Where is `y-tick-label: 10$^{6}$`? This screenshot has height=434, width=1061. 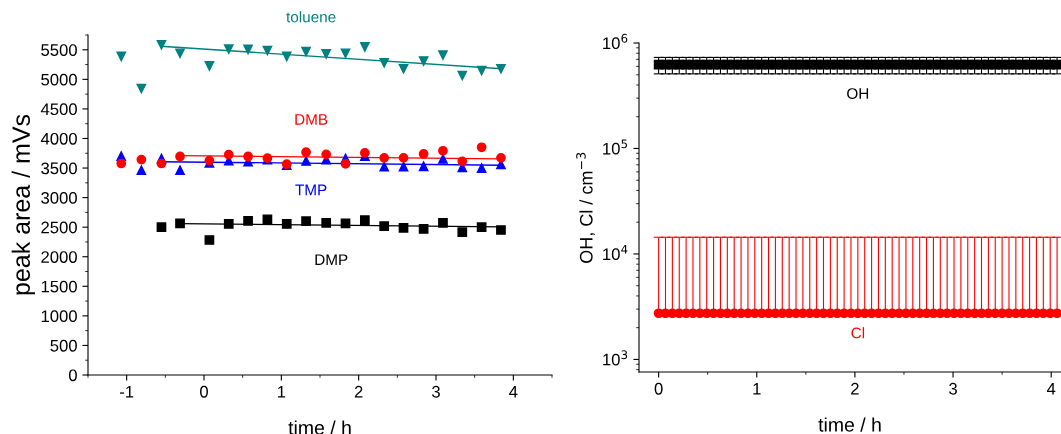
y-tick-label: 10$^{6}$ is located at coordinates (615, 41).